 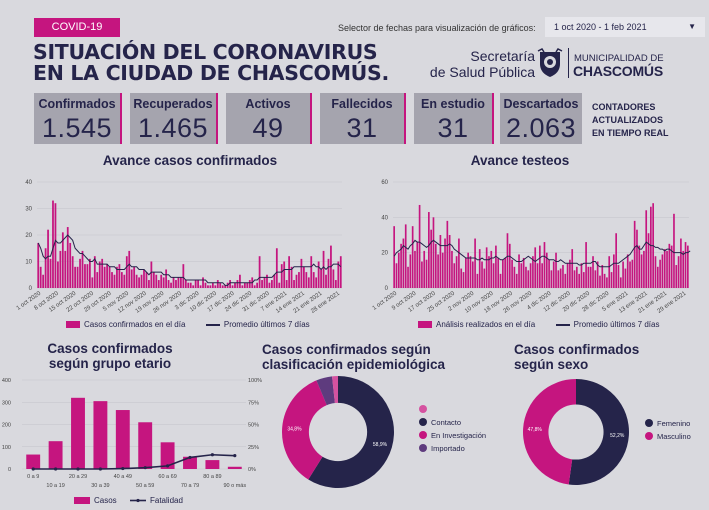 What do you see at coordinates (625, 27) in the screenshot?
I see `date-selector: 1 oct 2020 - 1 feb 2021 ▼` at bounding box center [625, 27].